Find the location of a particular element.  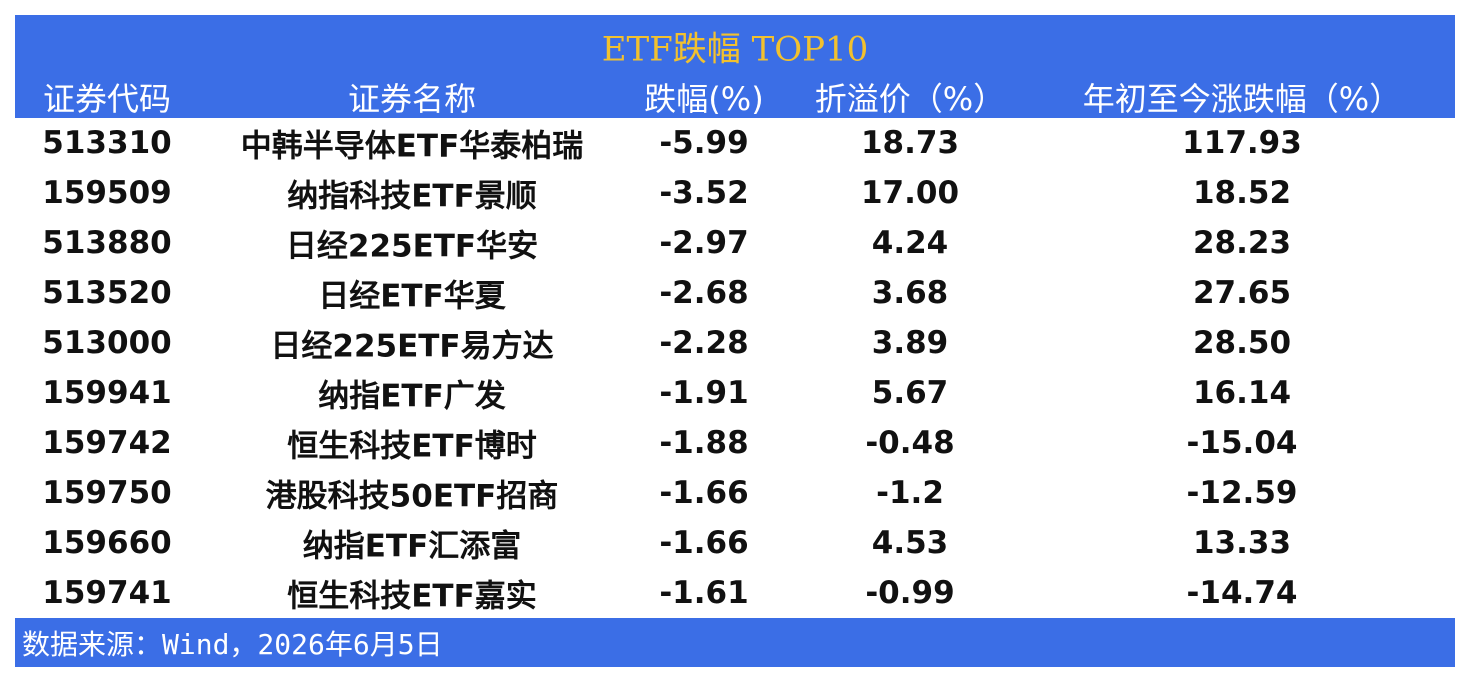

table-cell: 159941 is located at coordinates (107, 393).